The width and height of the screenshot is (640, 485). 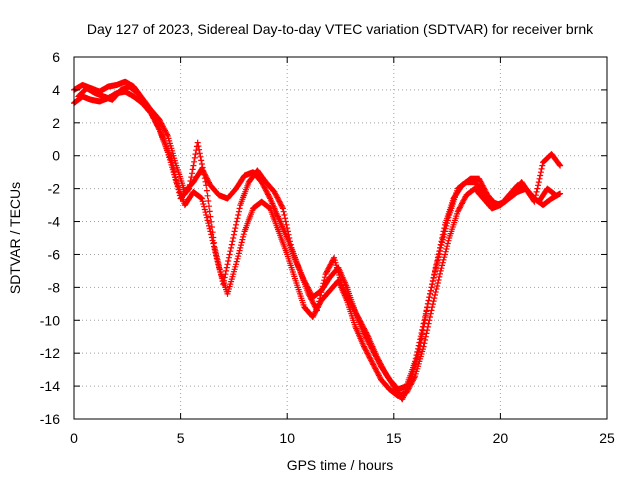 What do you see at coordinates (56, 123) in the screenshot?
I see `y-tick-label: 2` at bounding box center [56, 123].